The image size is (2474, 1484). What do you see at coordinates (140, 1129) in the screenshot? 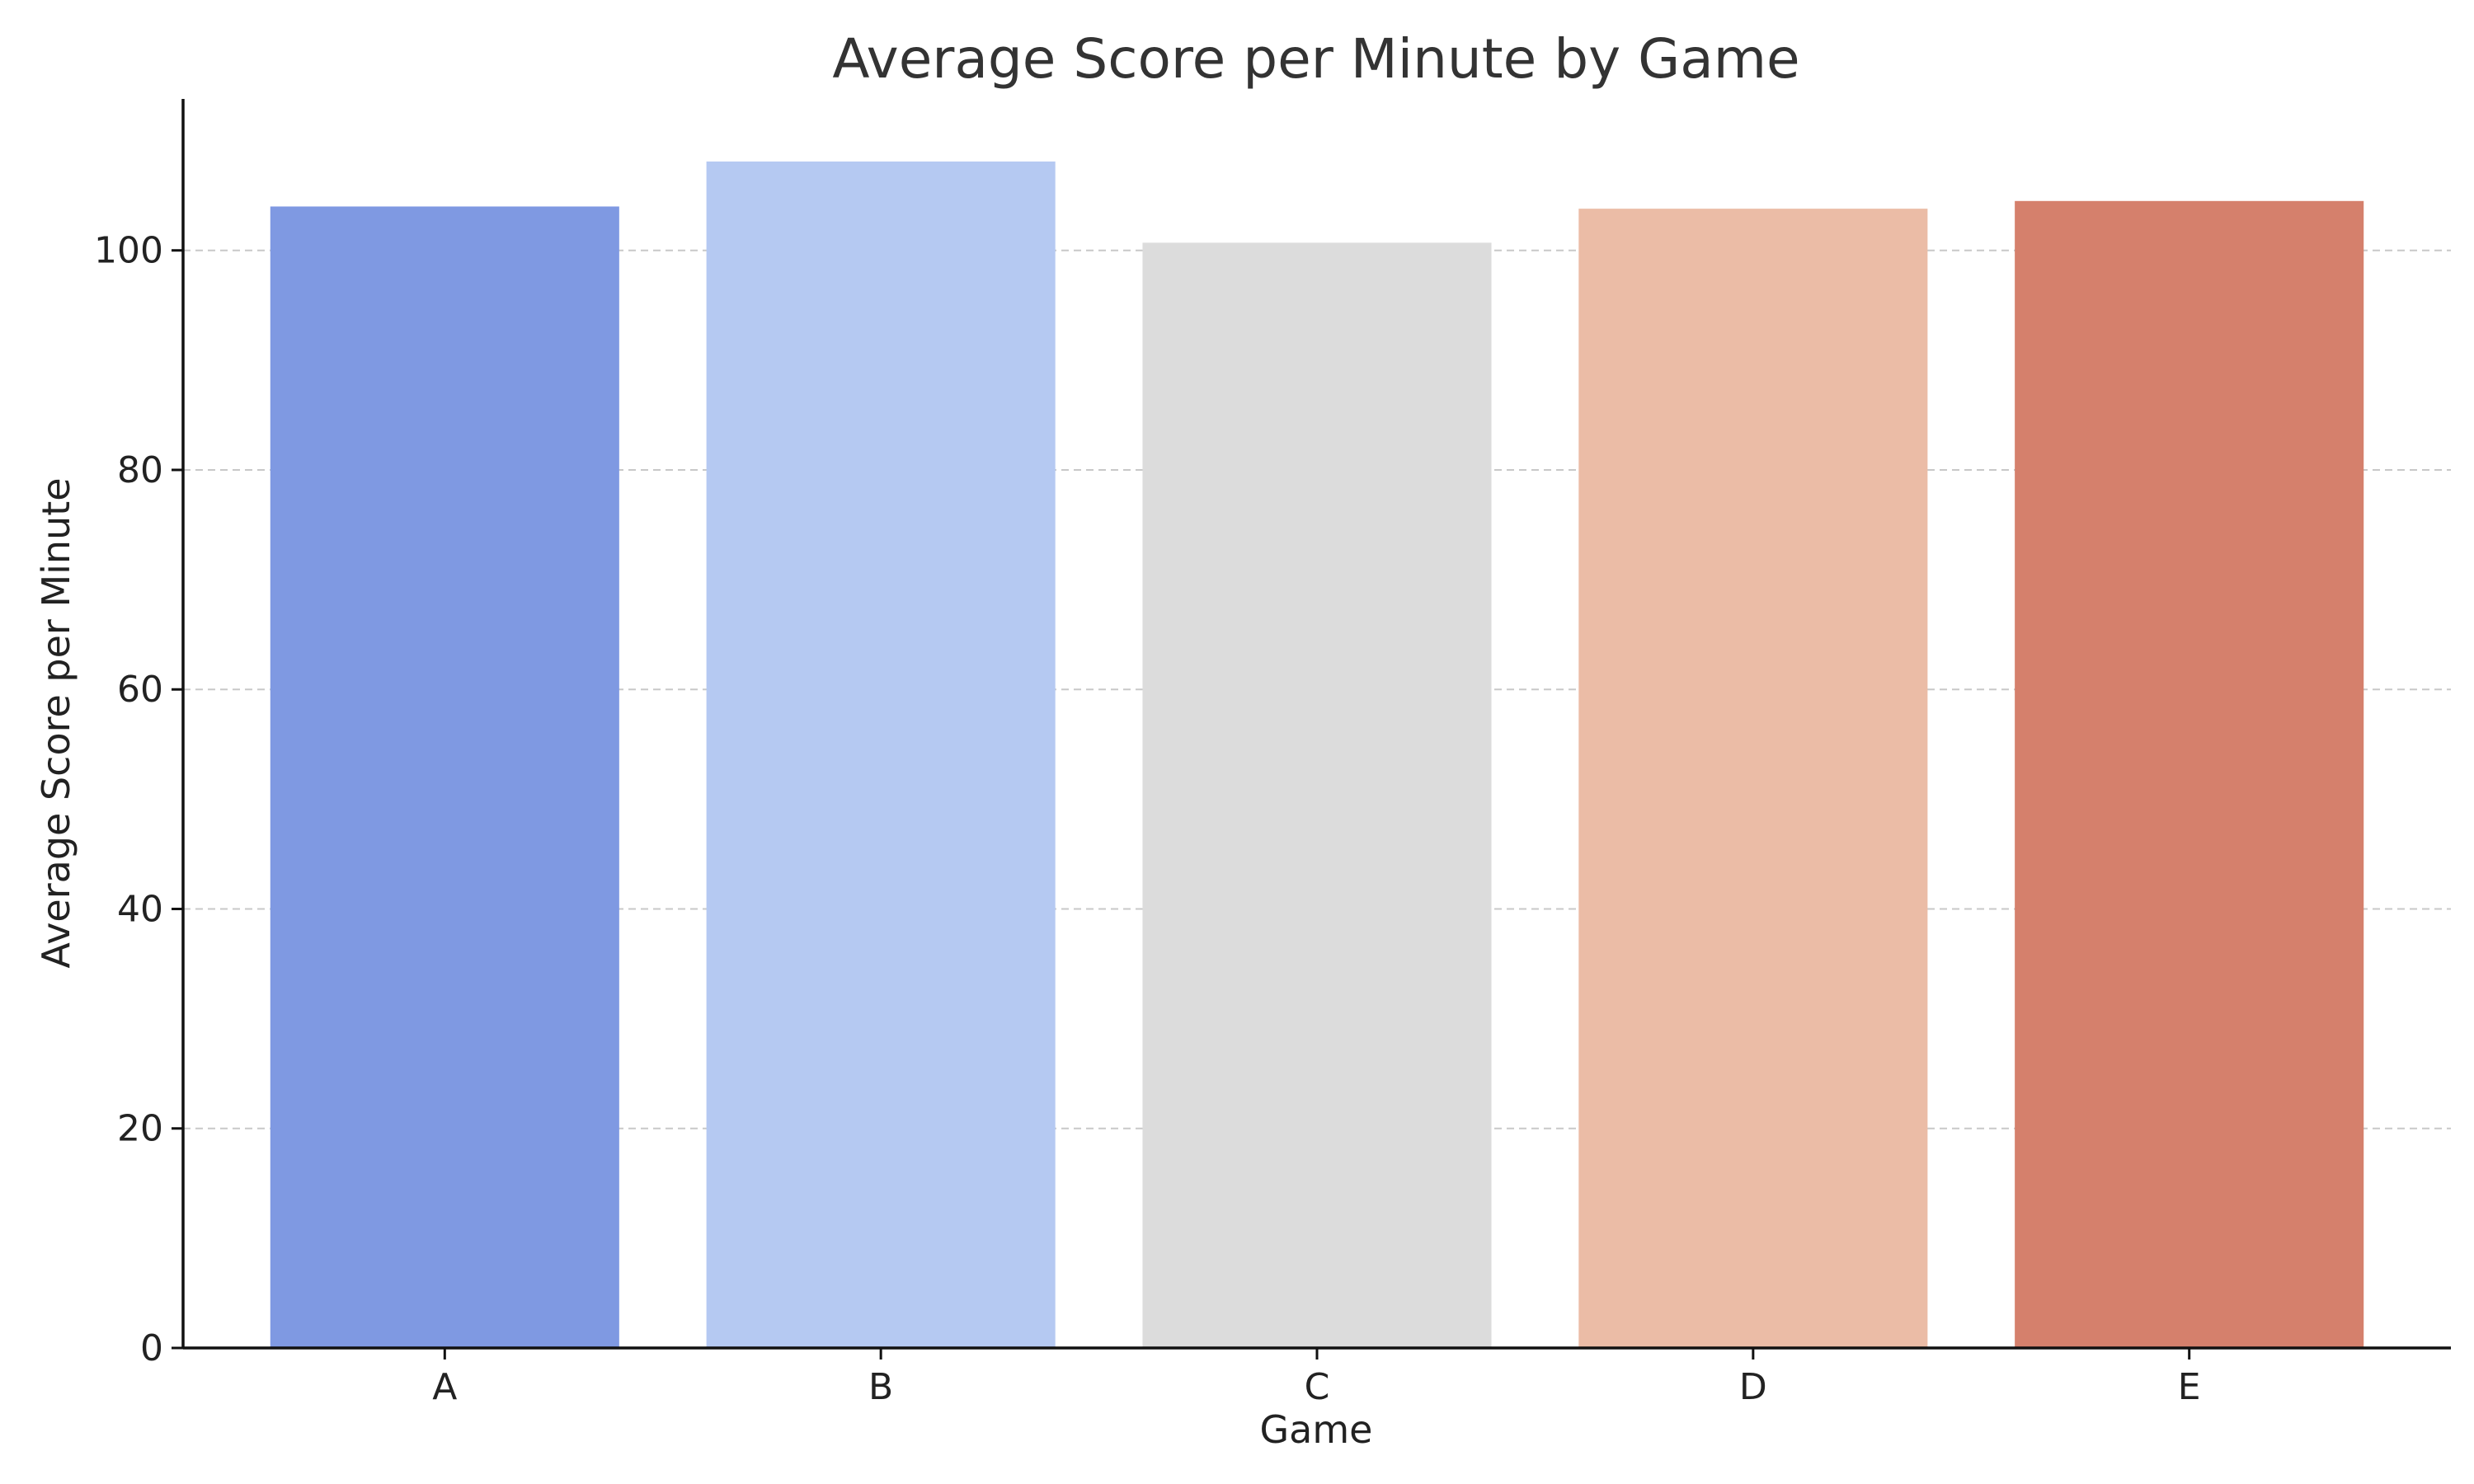
I see `y-tick-label: 20` at bounding box center [140, 1129].